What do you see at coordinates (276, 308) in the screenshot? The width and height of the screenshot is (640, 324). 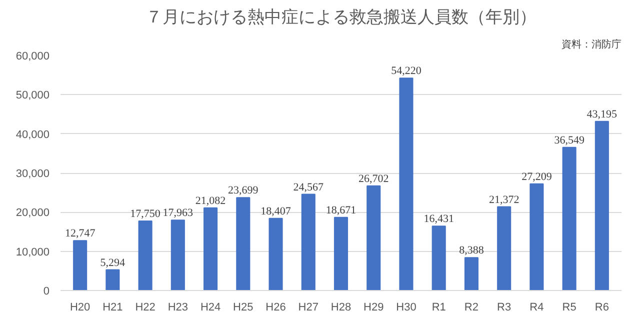 I see `x-tick-label: H26` at bounding box center [276, 308].